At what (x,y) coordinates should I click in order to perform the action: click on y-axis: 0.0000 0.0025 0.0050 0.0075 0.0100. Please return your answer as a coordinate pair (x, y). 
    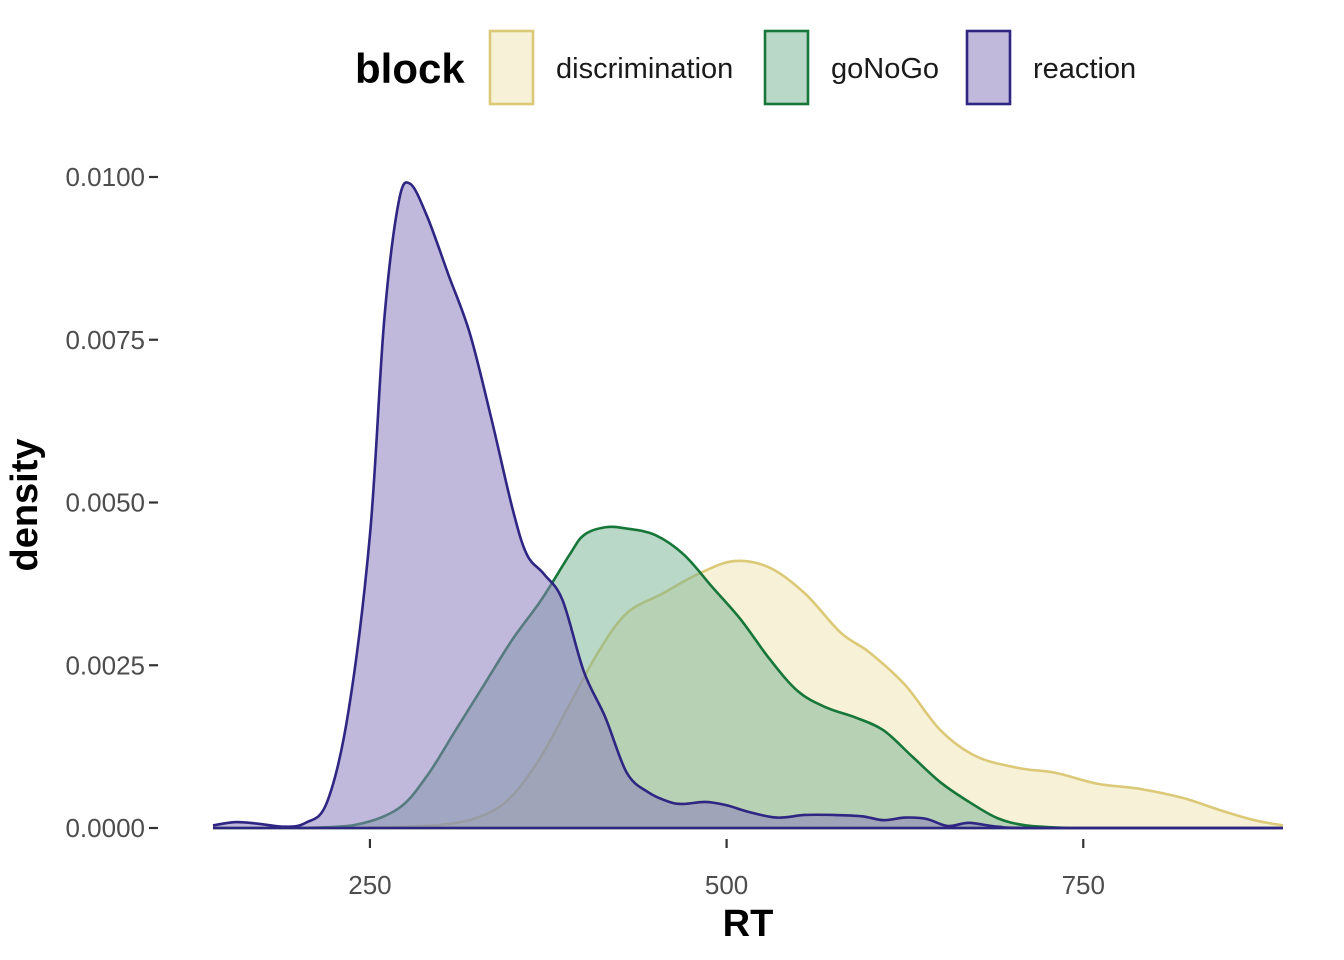
    Looking at the image, I should click on (111, 502).